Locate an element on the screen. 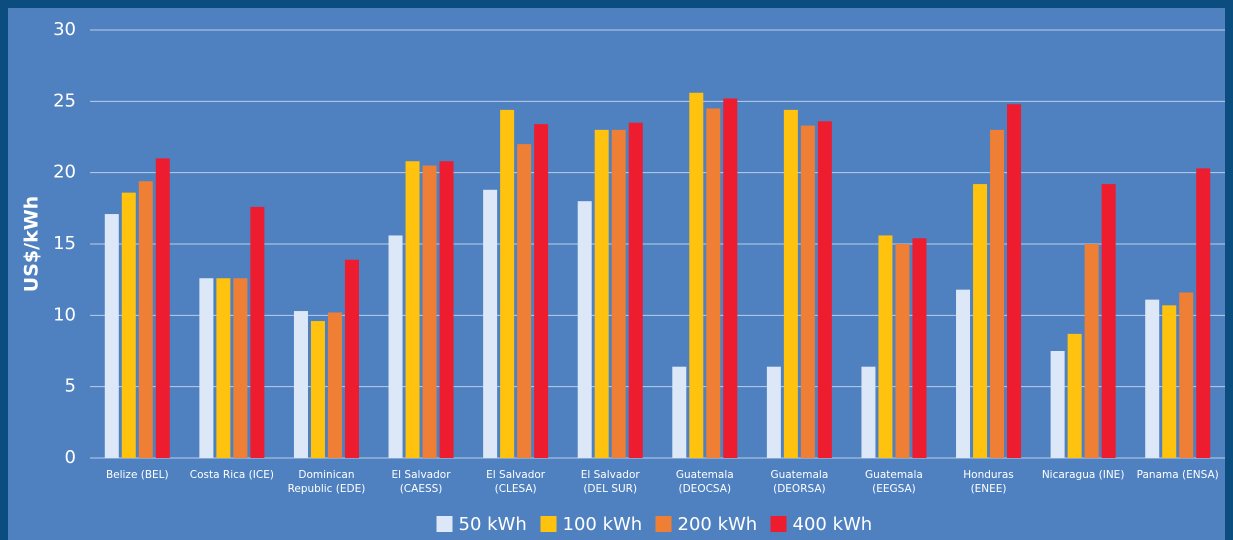 The image size is (1233, 540). x-tick-label-line: (DEORSA) is located at coordinates (799, 489).